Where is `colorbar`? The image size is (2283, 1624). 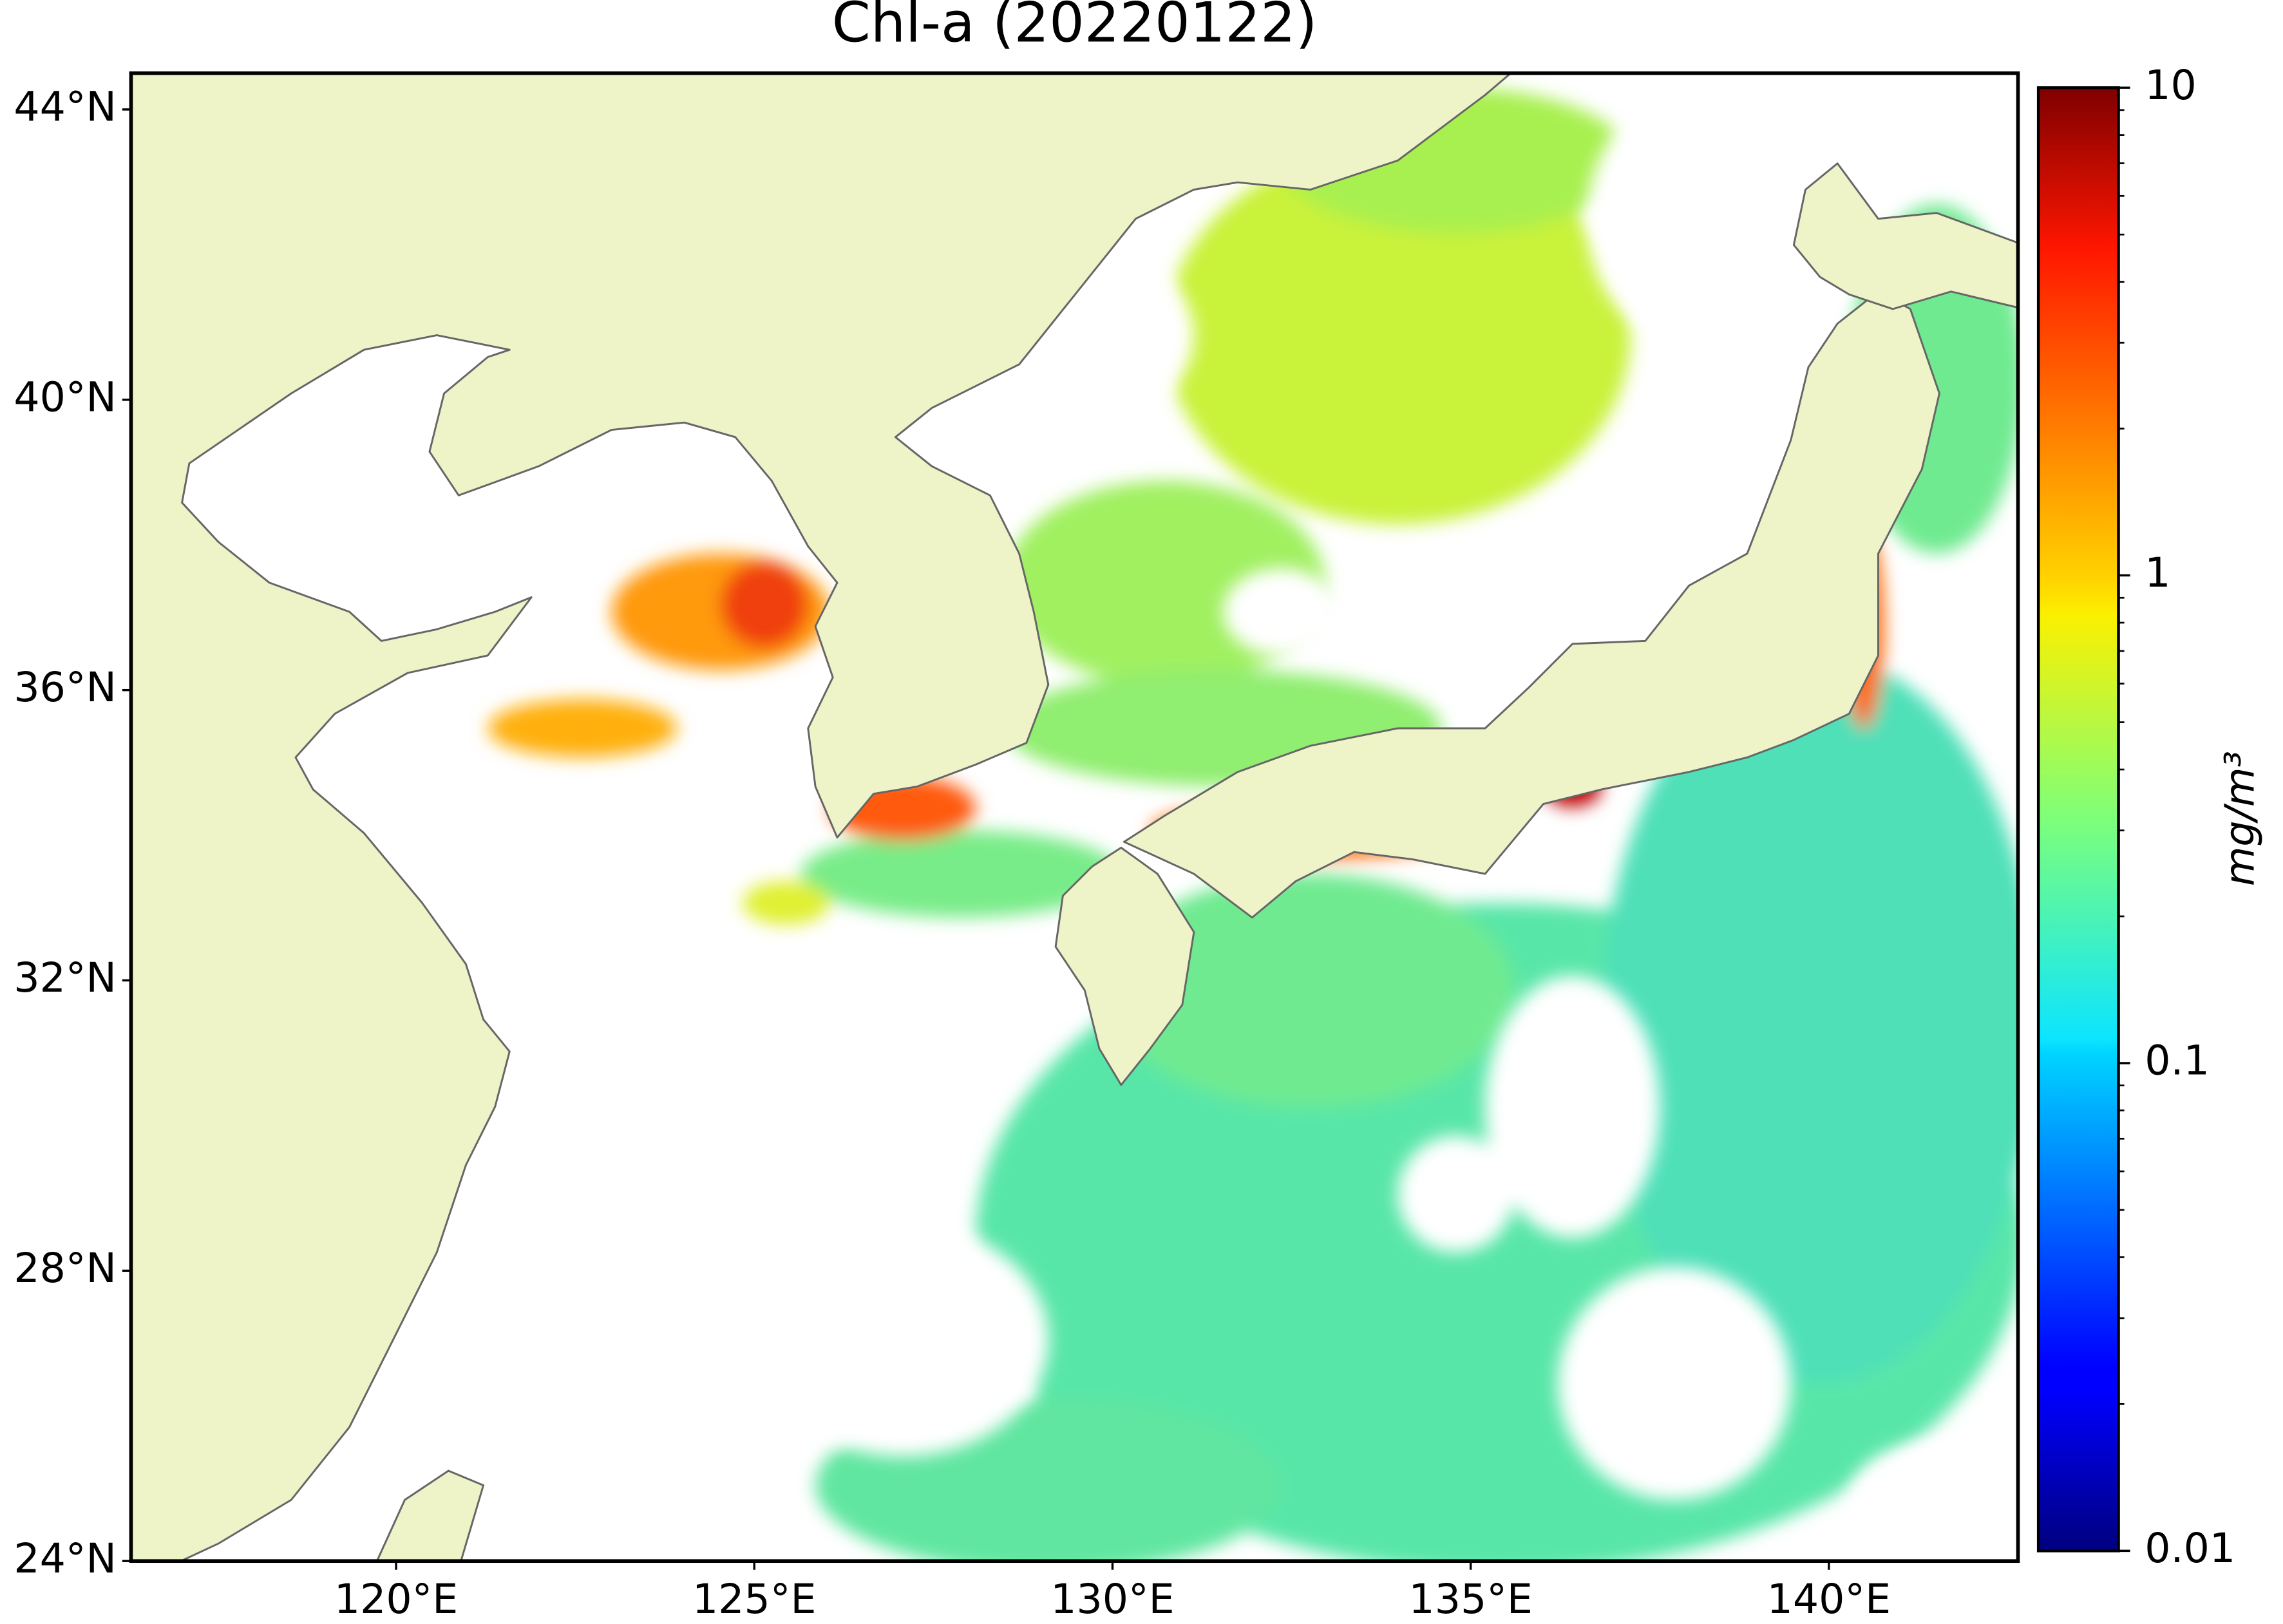
colorbar is located at coordinates (2078, 820).